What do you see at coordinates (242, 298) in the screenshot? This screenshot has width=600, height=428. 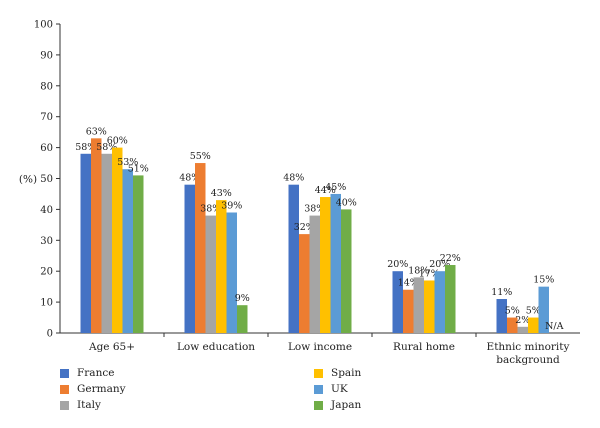 I see `data-label: 9%` at bounding box center [242, 298].